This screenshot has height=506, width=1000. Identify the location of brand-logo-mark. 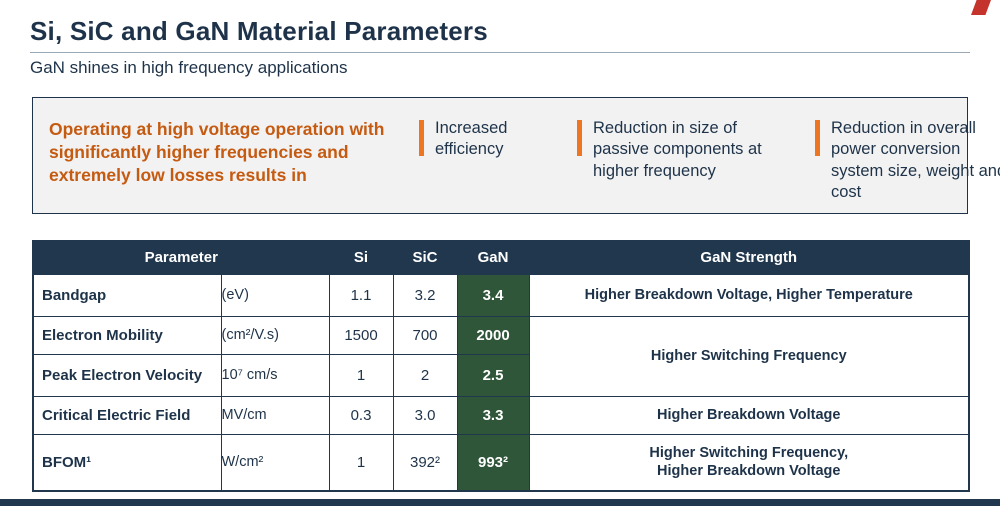
(981, 7).